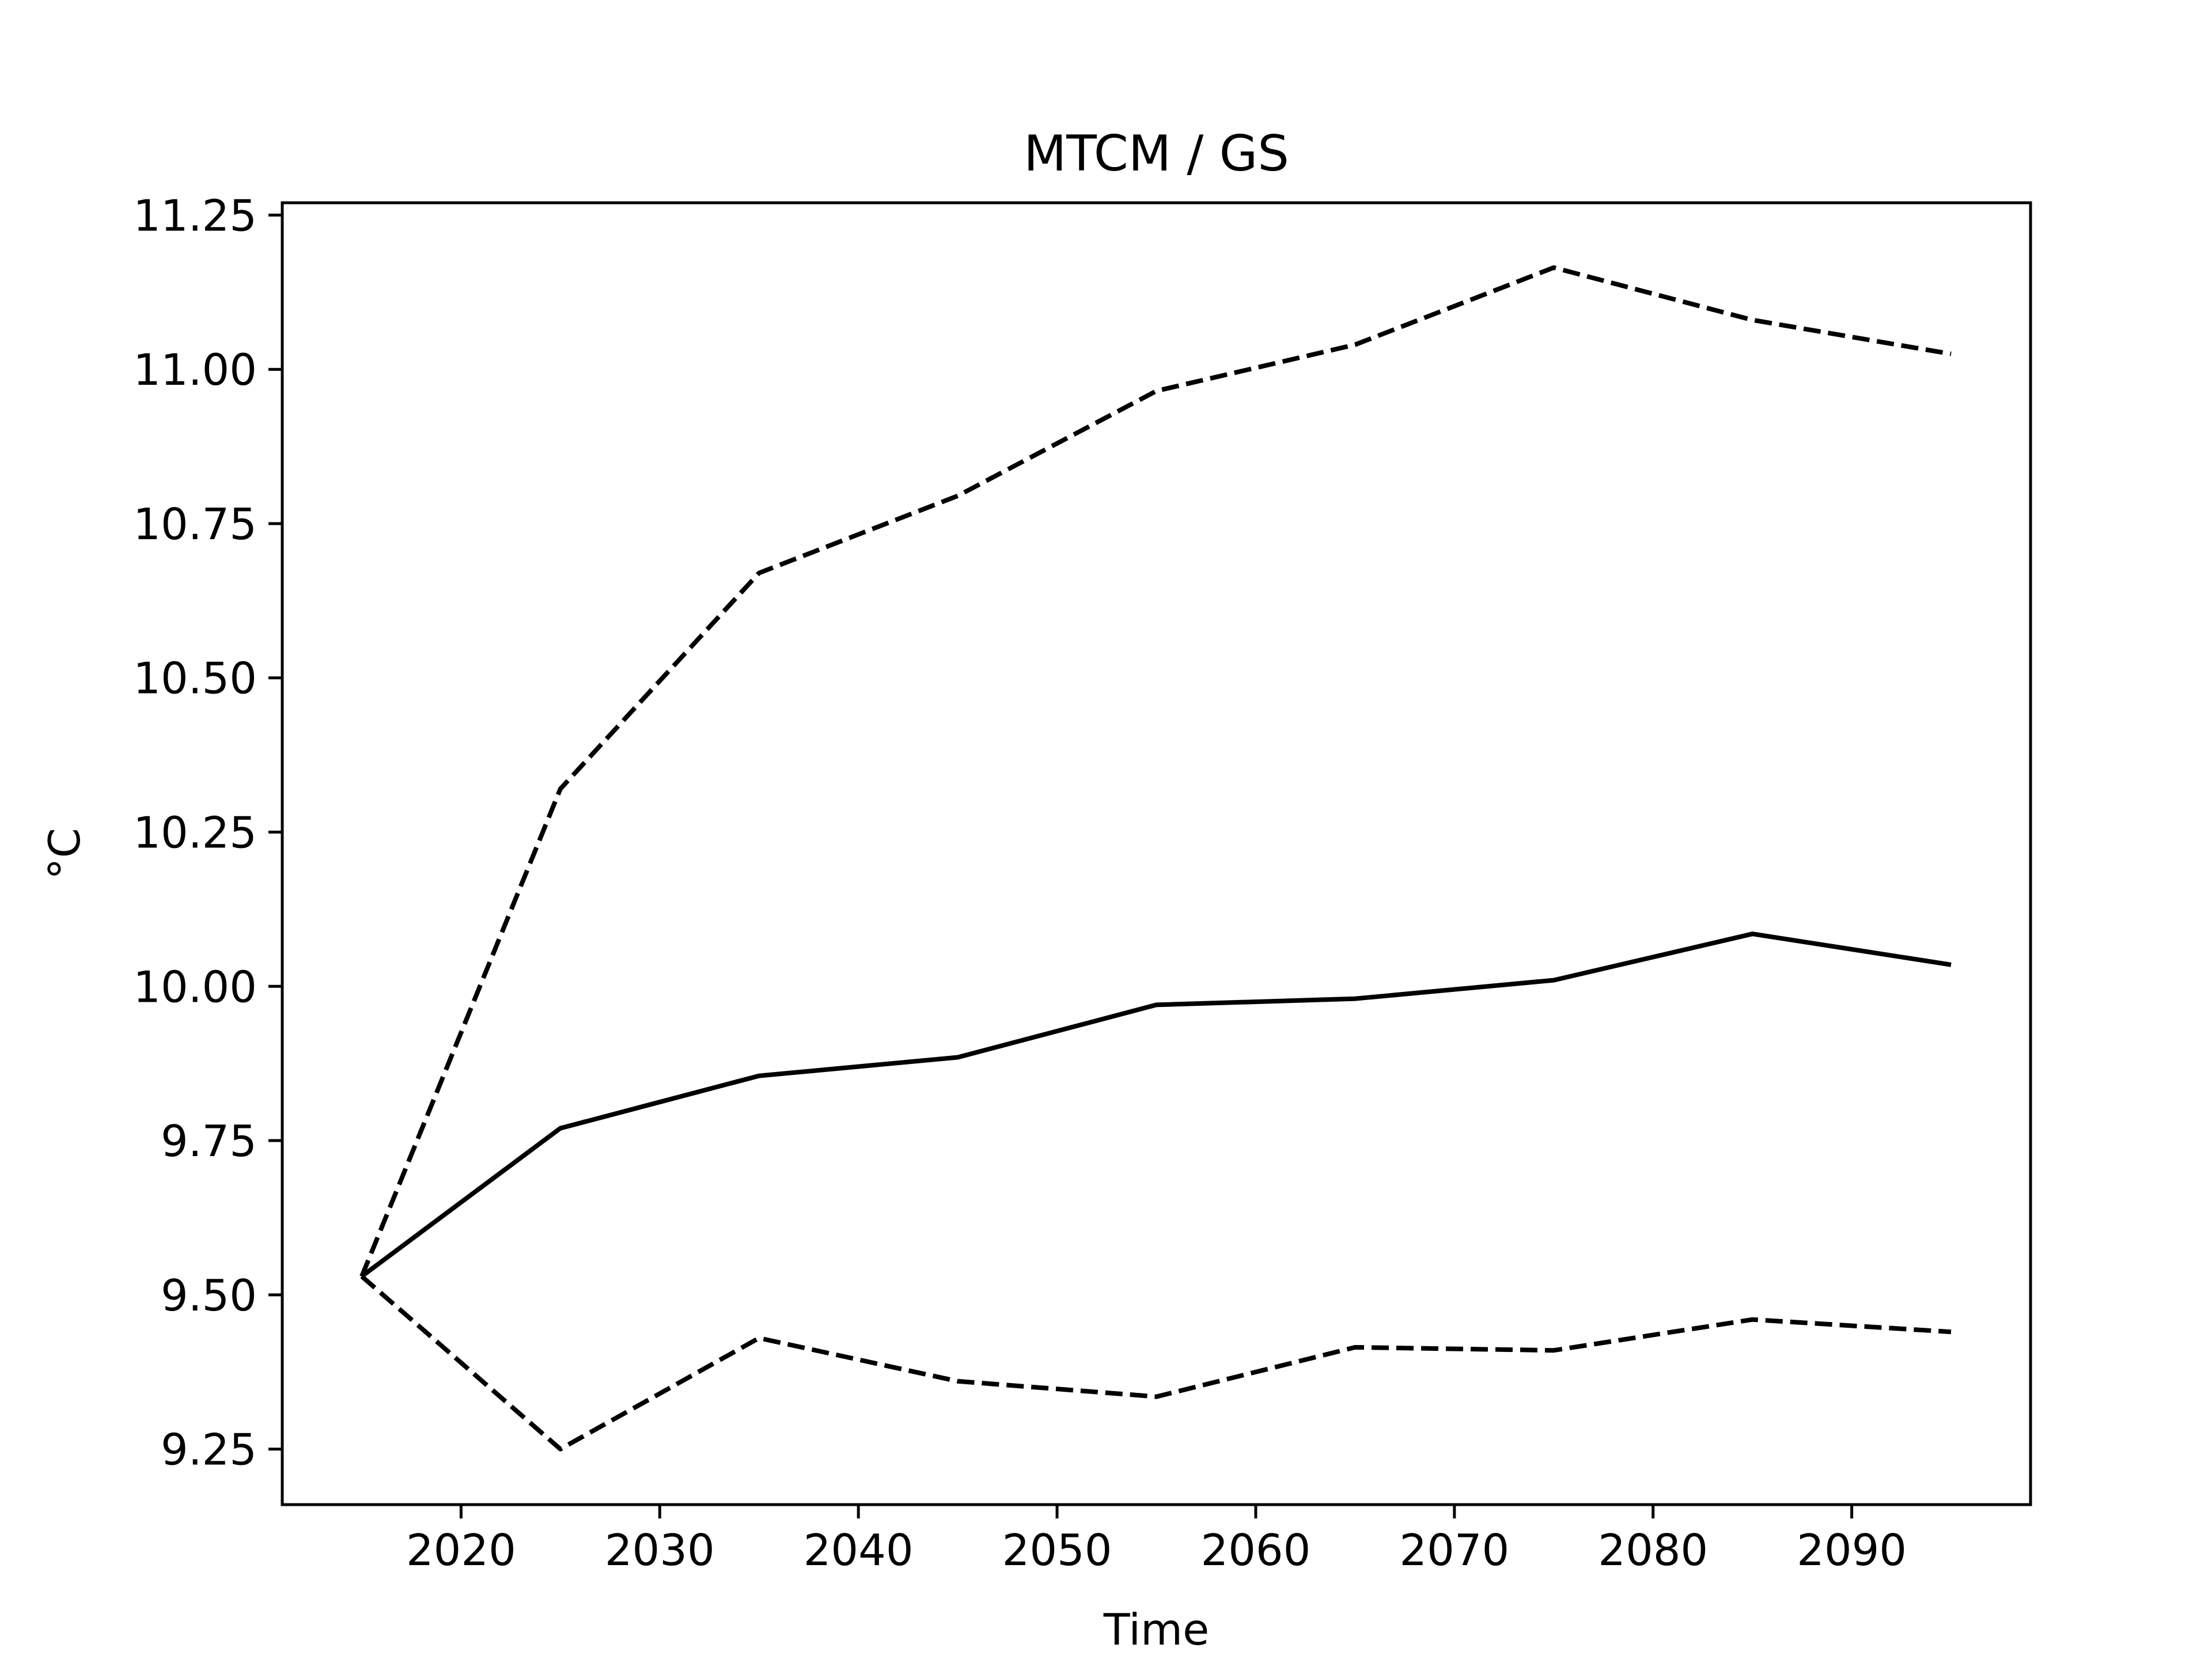  Describe the element at coordinates (1852, 1550) in the screenshot. I see `x-tick-label: 2090` at that location.